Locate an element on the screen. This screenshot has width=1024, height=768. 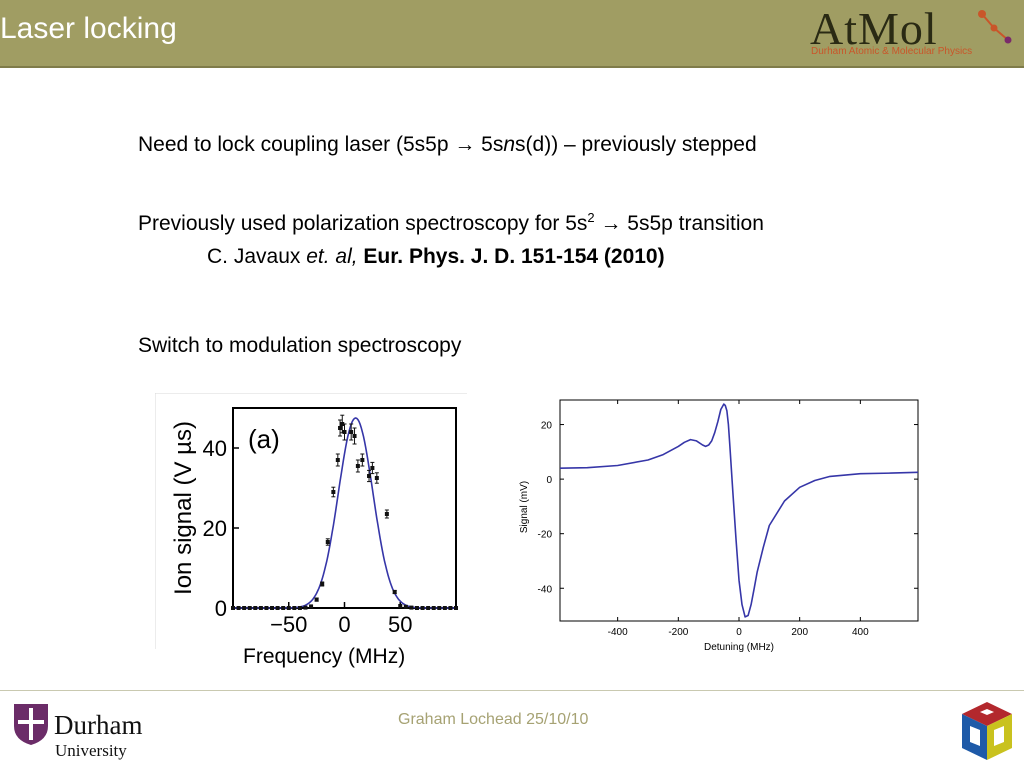
x-tick-label: -400 is located at coordinates (618, 632).